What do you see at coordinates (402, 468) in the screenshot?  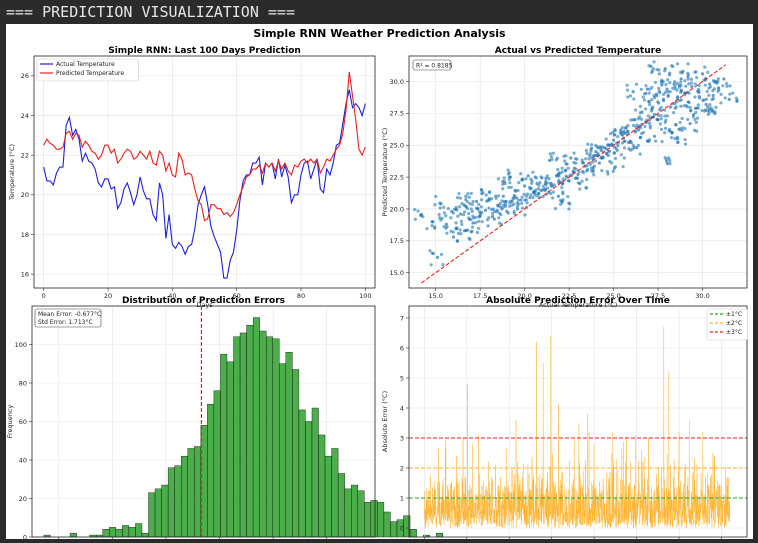 I see `y-tick-label: 2` at bounding box center [402, 468].